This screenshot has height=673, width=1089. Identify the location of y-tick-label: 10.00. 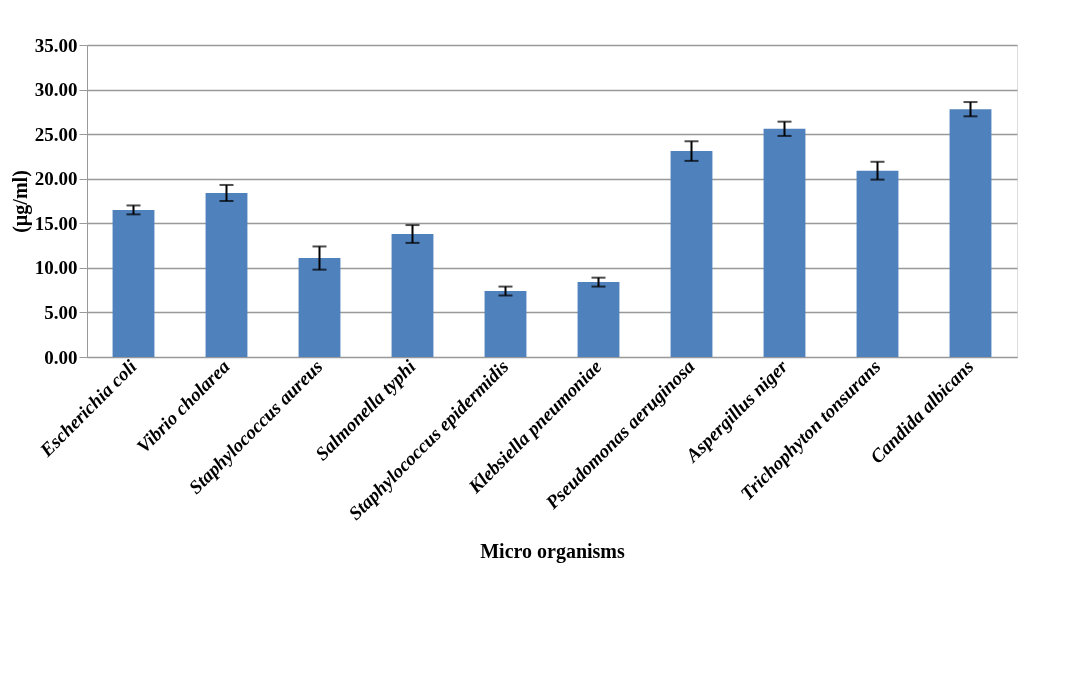
(56, 268).